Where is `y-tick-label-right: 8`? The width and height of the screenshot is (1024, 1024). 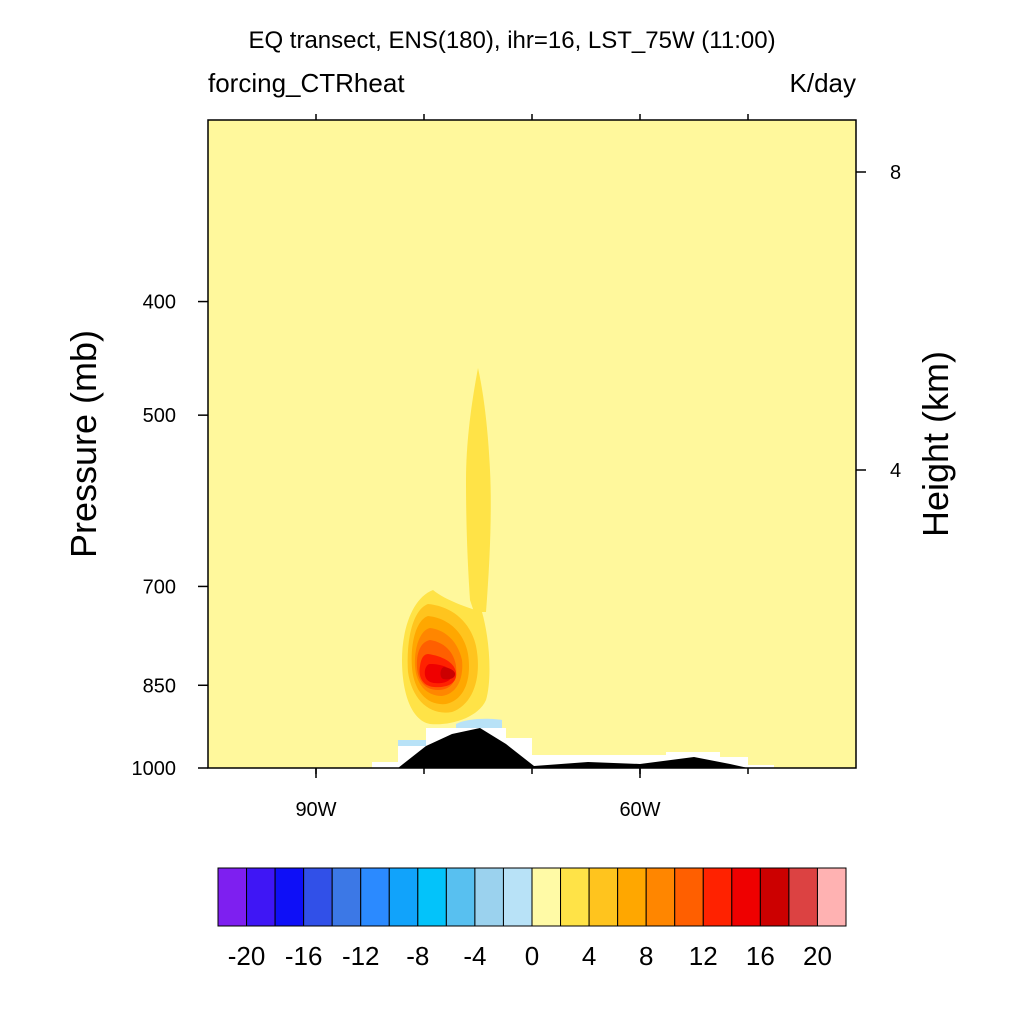 y-tick-label-right: 8 is located at coordinates (895, 173).